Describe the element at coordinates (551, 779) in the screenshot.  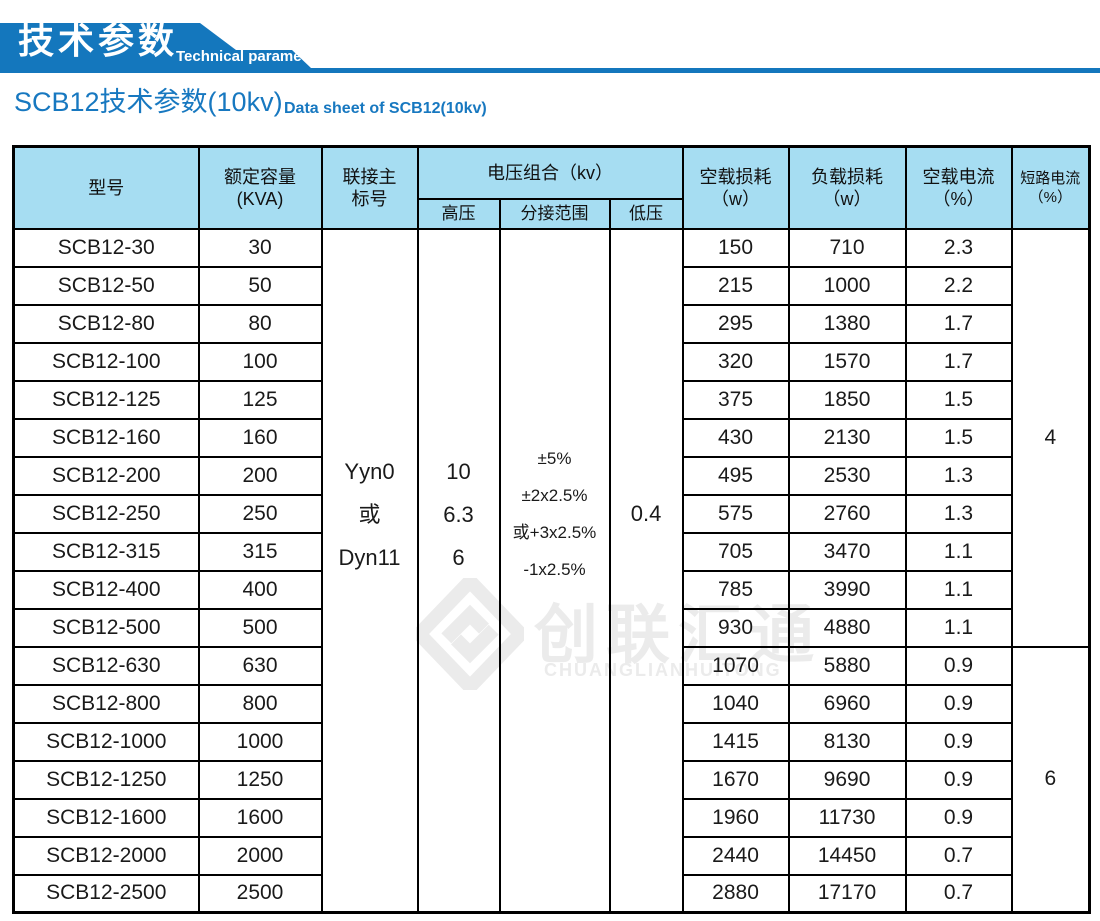
I see `table-row: SCB12-1250 1250 1670 9690 0.9` at that location.